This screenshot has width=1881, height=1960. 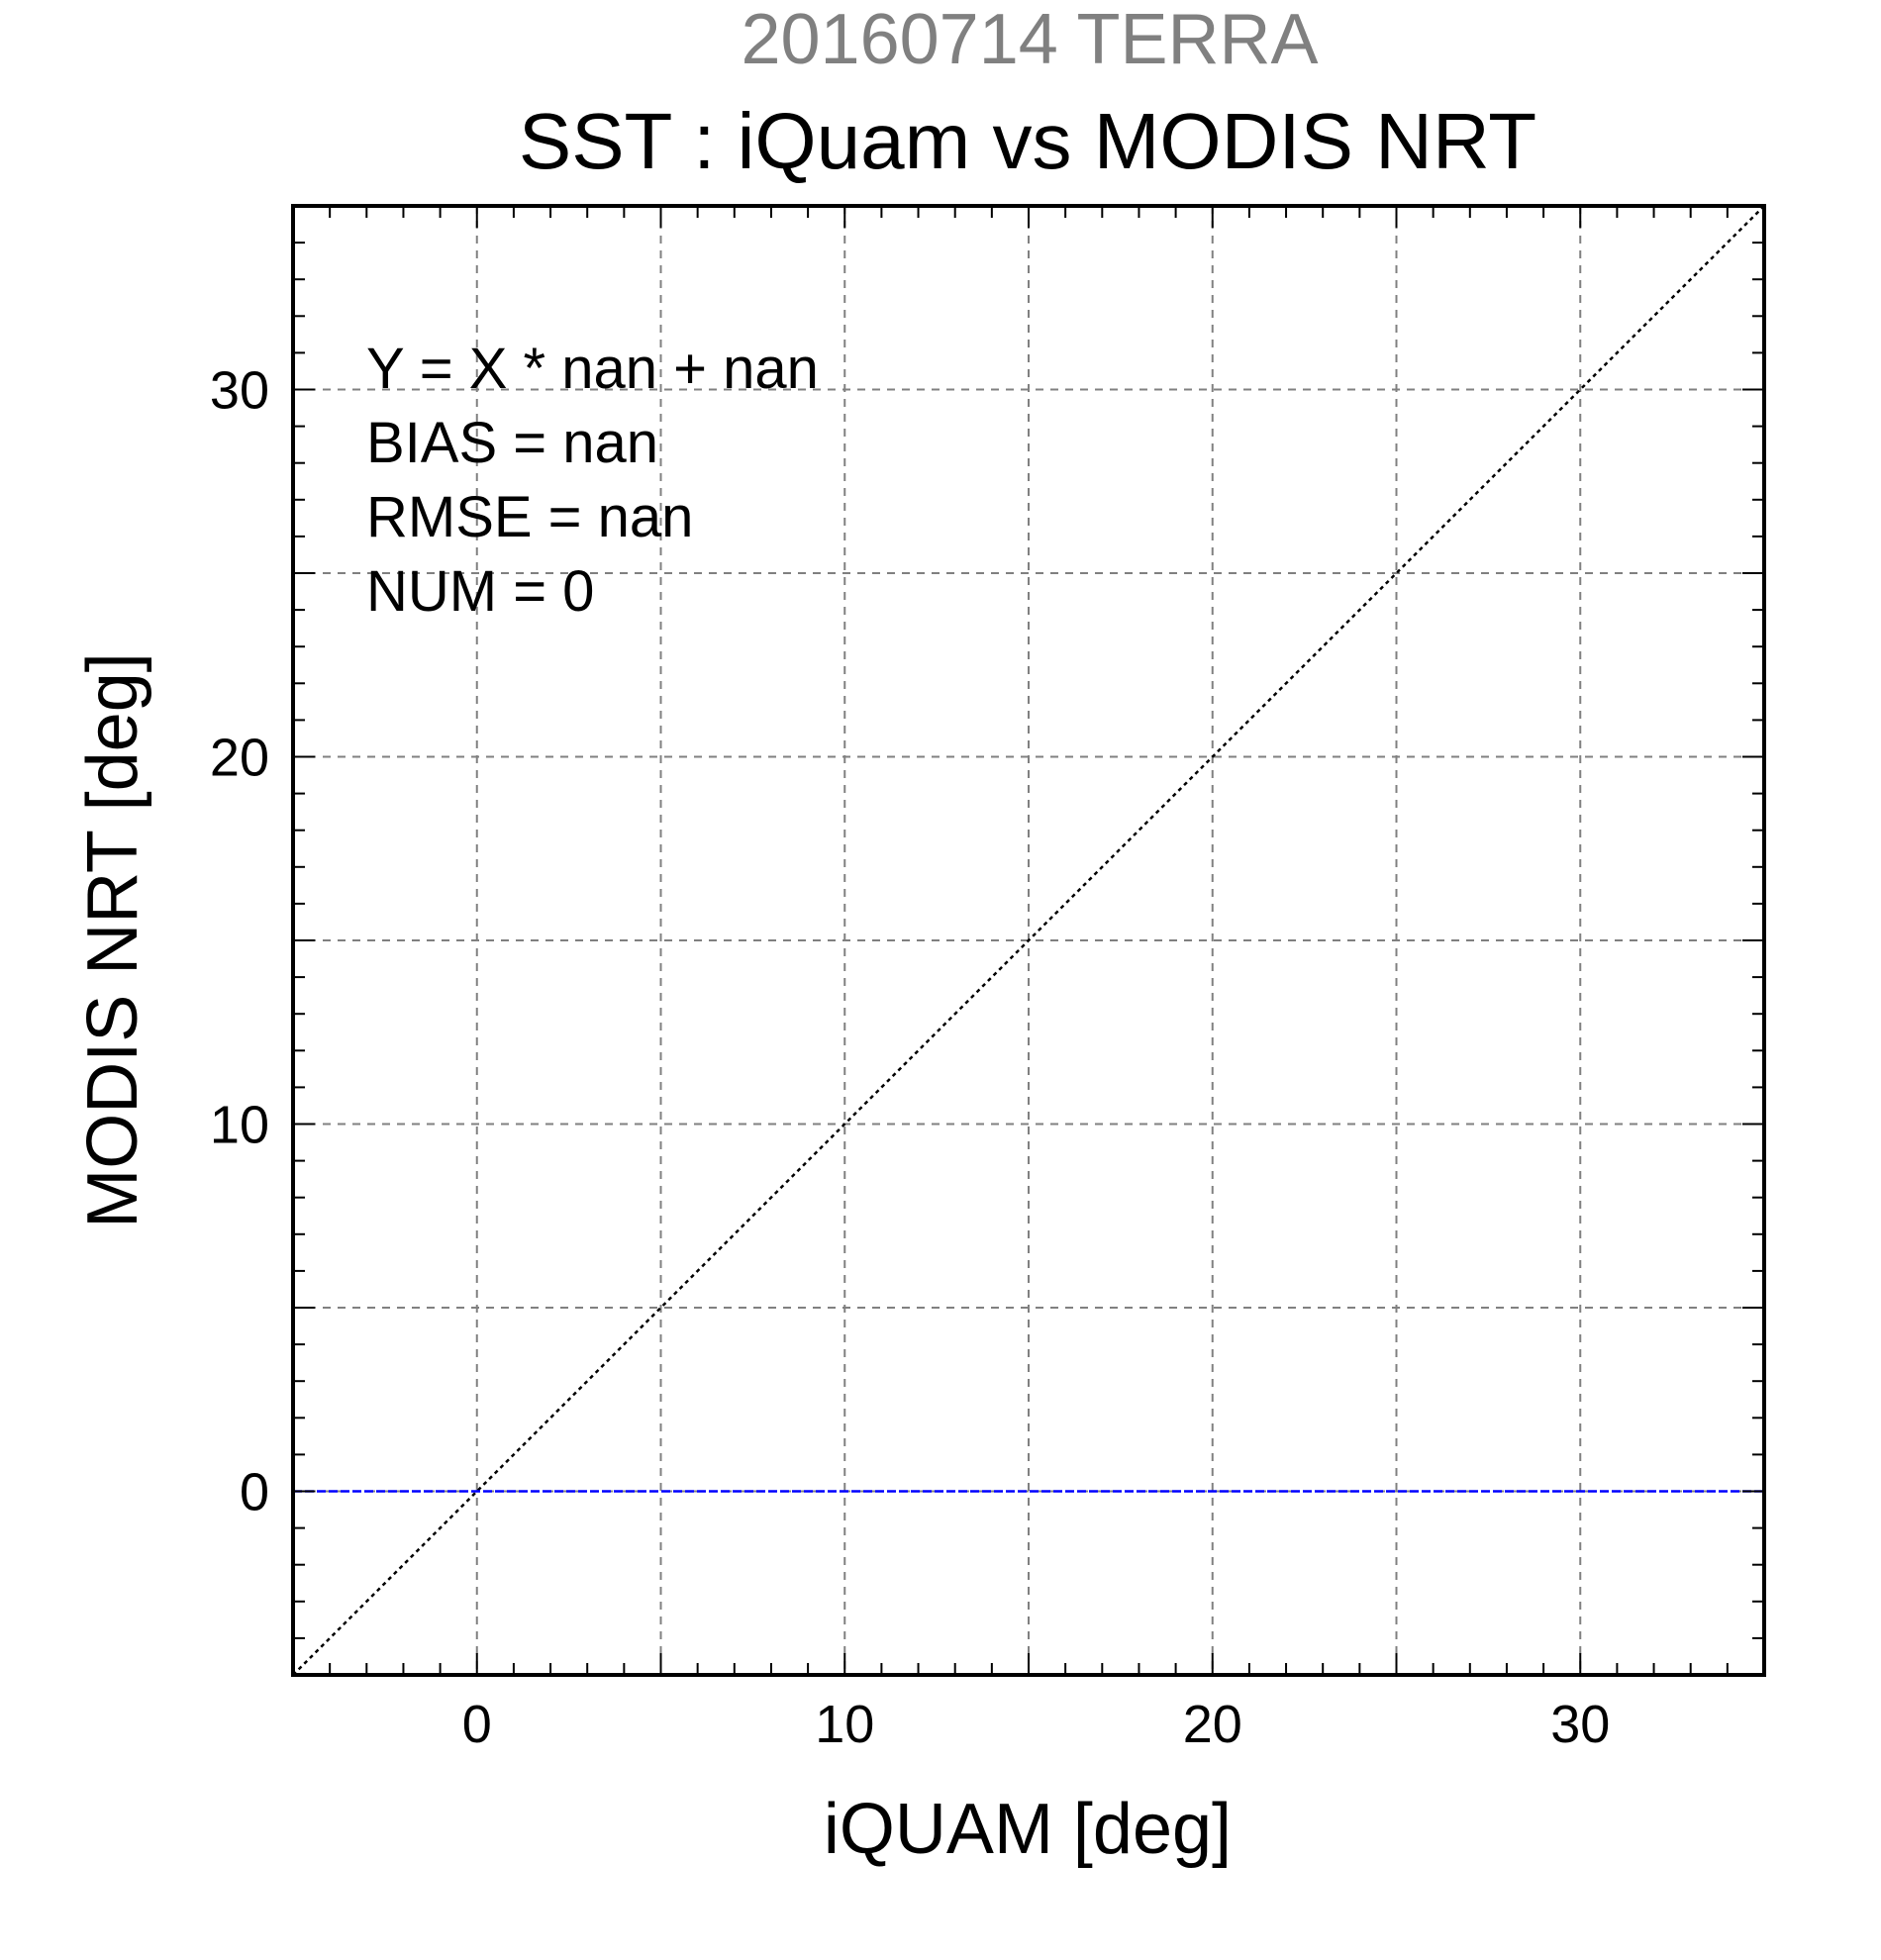 I want to click on y-tick-label: 10, so click(x=240, y=1125).